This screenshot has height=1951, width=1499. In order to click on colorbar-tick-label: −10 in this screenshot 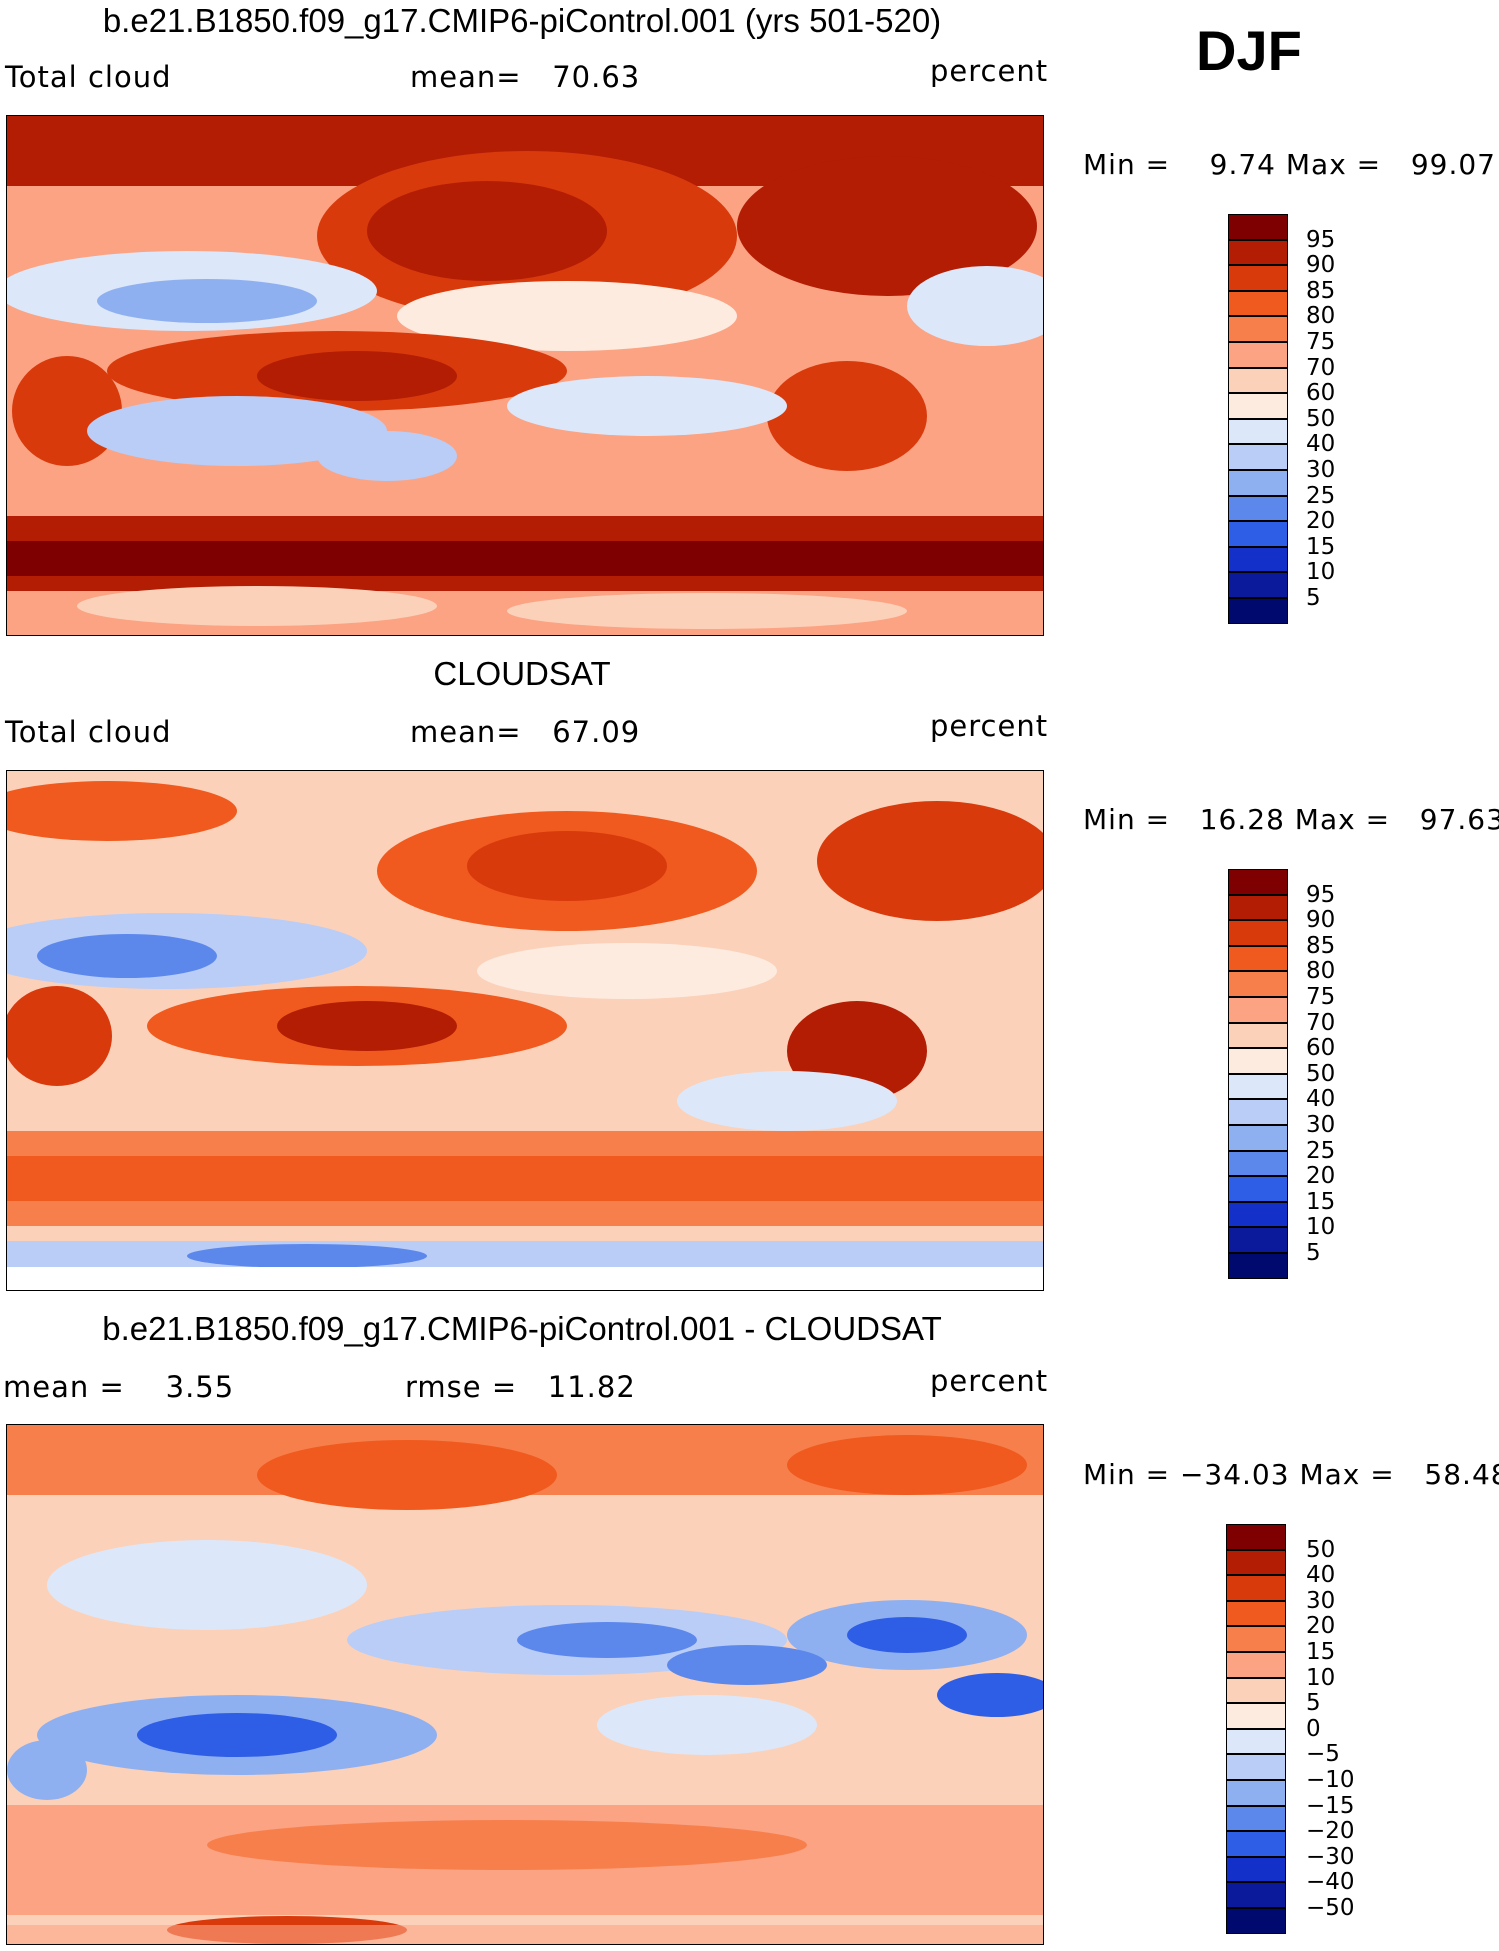, I will do `click(1330, 1780)`.